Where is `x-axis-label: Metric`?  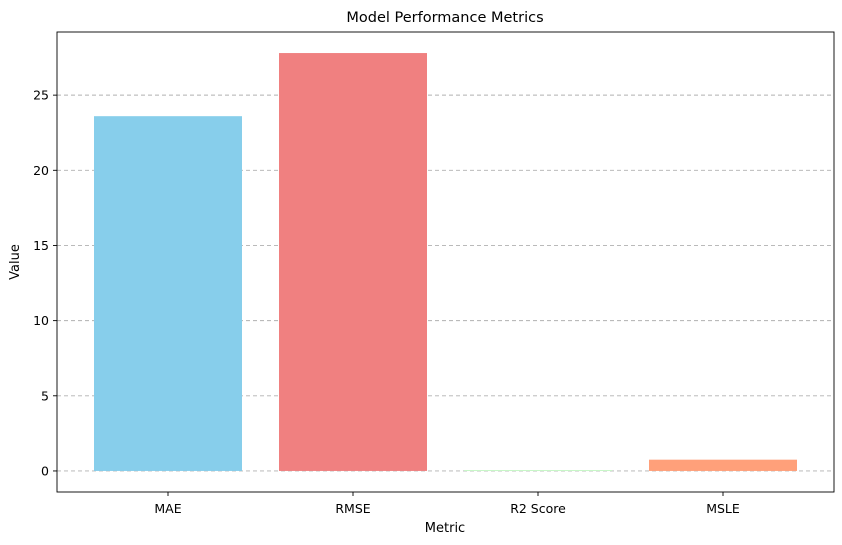
x-axis-label: Metric is located at coordinates (445, 528).